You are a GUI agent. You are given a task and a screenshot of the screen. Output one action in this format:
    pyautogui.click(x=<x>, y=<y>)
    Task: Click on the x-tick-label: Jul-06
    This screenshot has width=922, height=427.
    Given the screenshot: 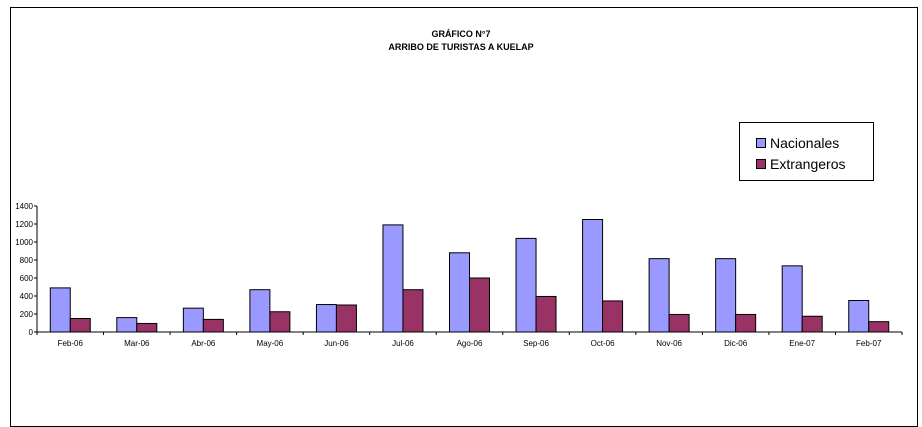 What is the action you would take?
    pyautogui.click(x=403, y=343)
    